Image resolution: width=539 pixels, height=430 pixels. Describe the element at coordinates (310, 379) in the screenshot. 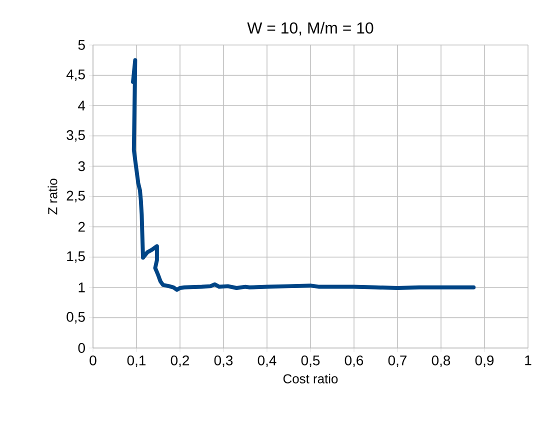

I see `x-axis-title: Cost ratio` at that location.